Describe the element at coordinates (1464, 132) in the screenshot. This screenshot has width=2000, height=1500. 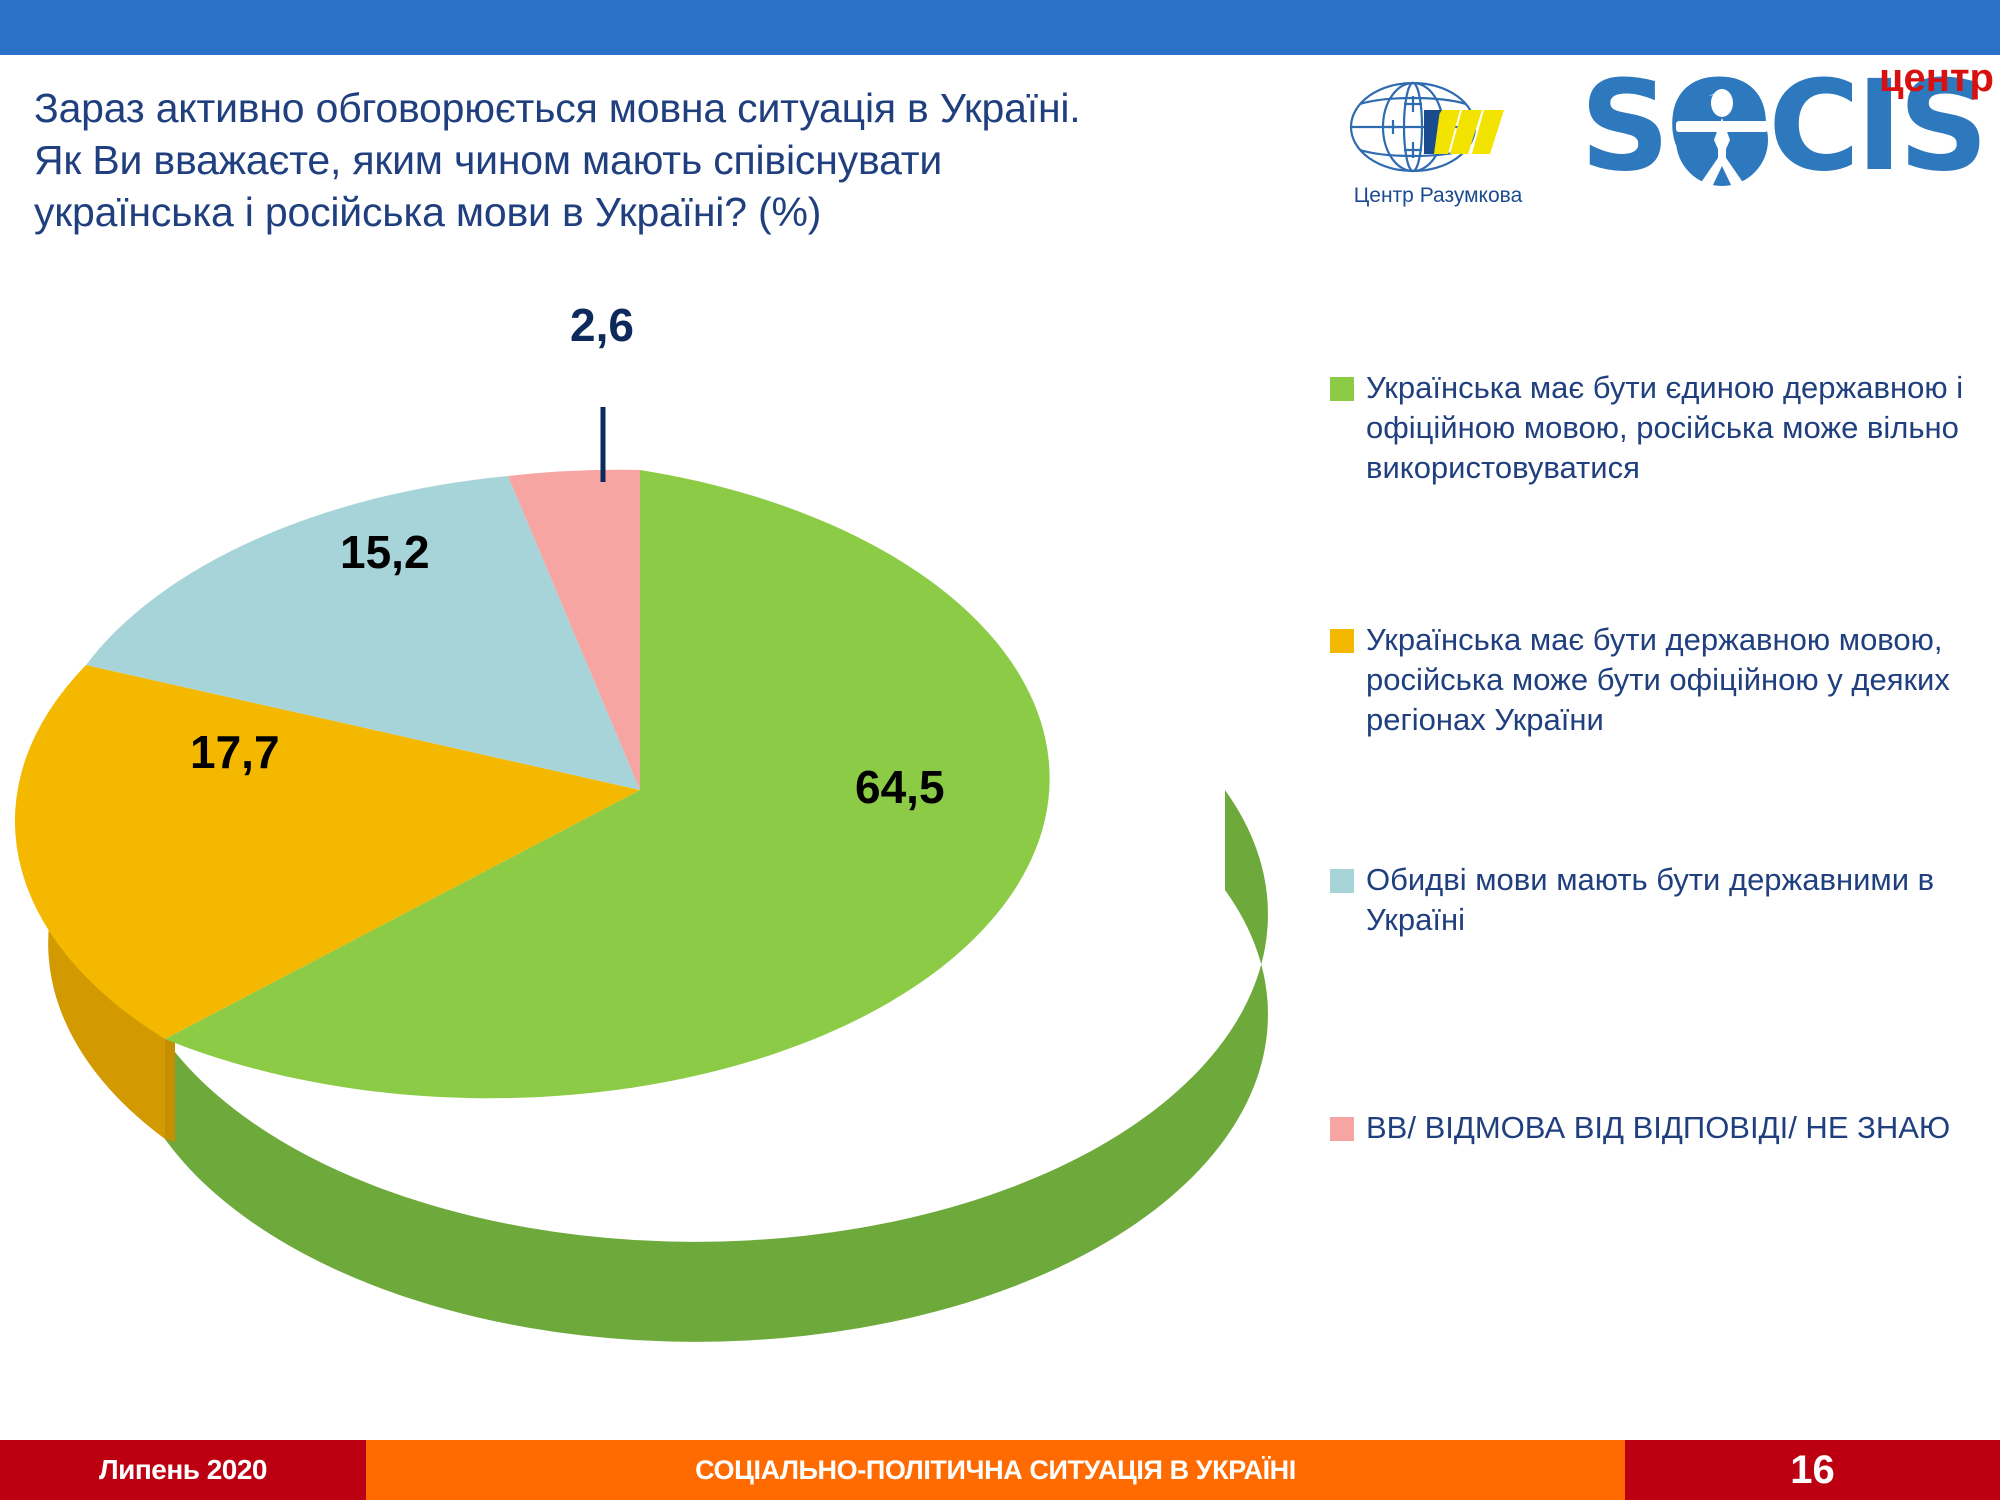
I see `razumkov-flag-mark` at that location.